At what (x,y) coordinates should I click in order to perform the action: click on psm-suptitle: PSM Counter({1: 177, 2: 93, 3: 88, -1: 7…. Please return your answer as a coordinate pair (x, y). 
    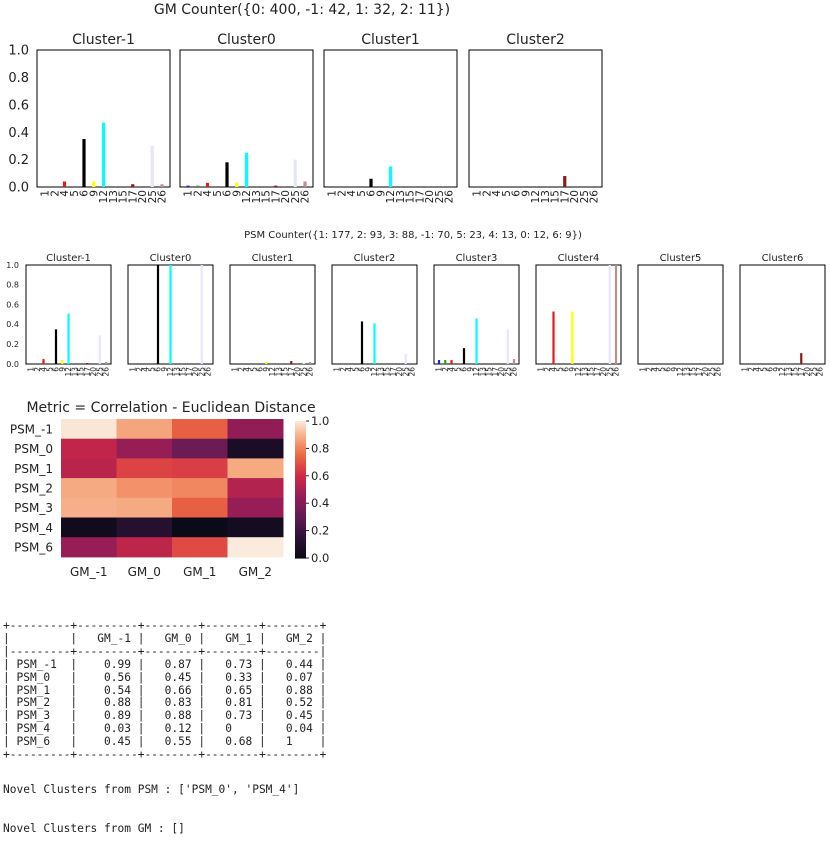
    Looking at the image, I should click on (413, 235).